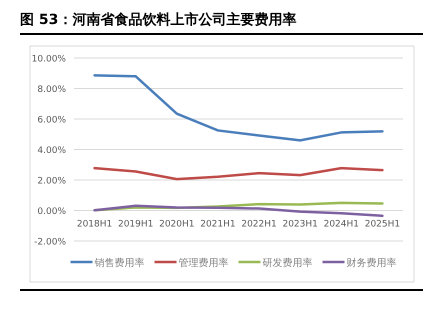  Describe the element at coordinates (51, 212) in the screenshot. I see `y-tick-label: 0.00%` at that location.